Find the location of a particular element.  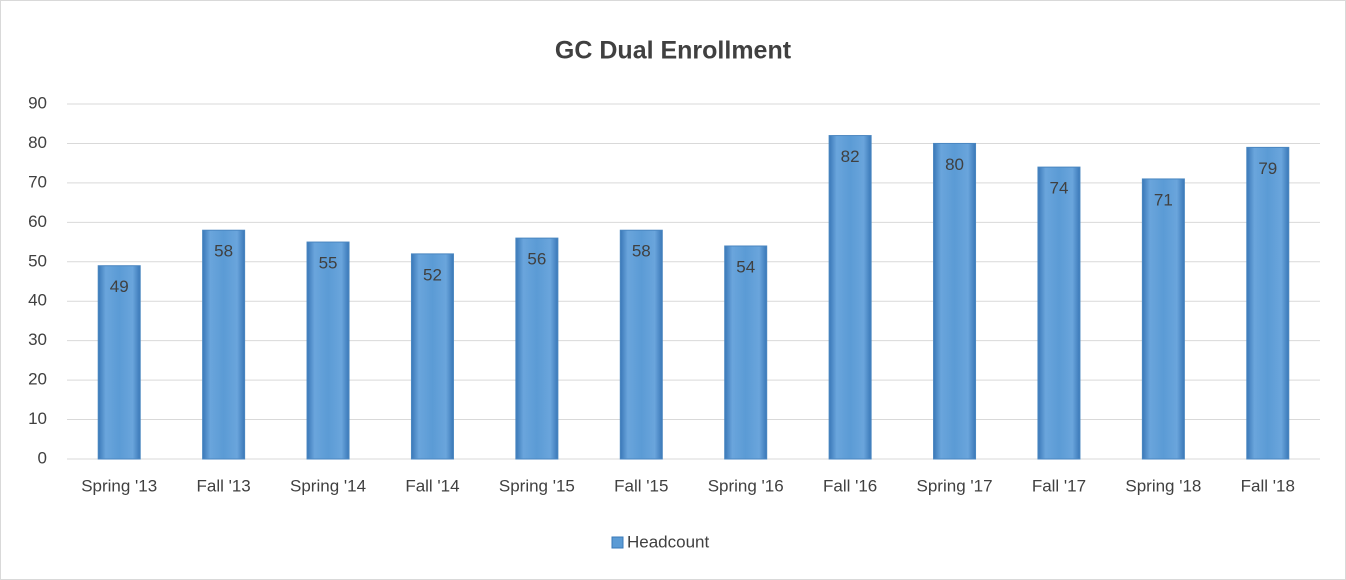

y-tick-label: 0 is located at coordinates (42, 457).